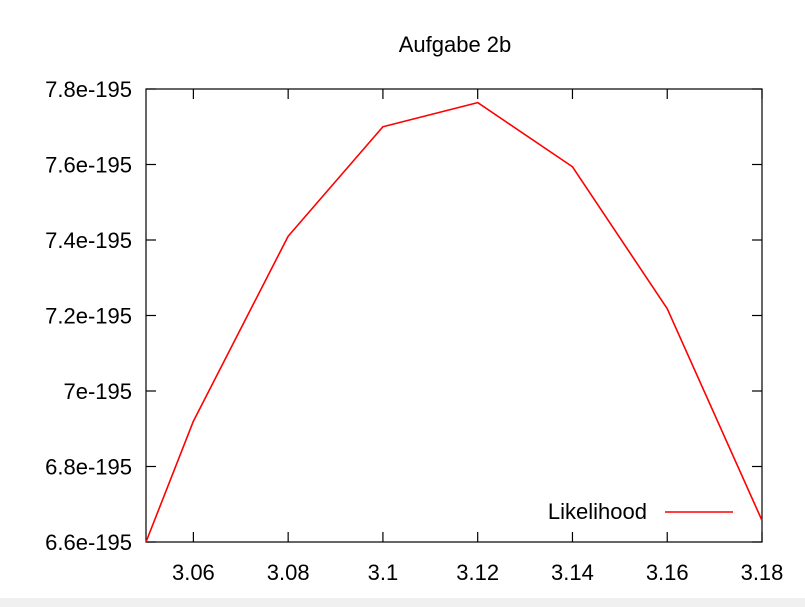  Describe the element at coordinates (88, 467) in the screenshot. I see `y-tick-label: 6.8e-195` at that location.